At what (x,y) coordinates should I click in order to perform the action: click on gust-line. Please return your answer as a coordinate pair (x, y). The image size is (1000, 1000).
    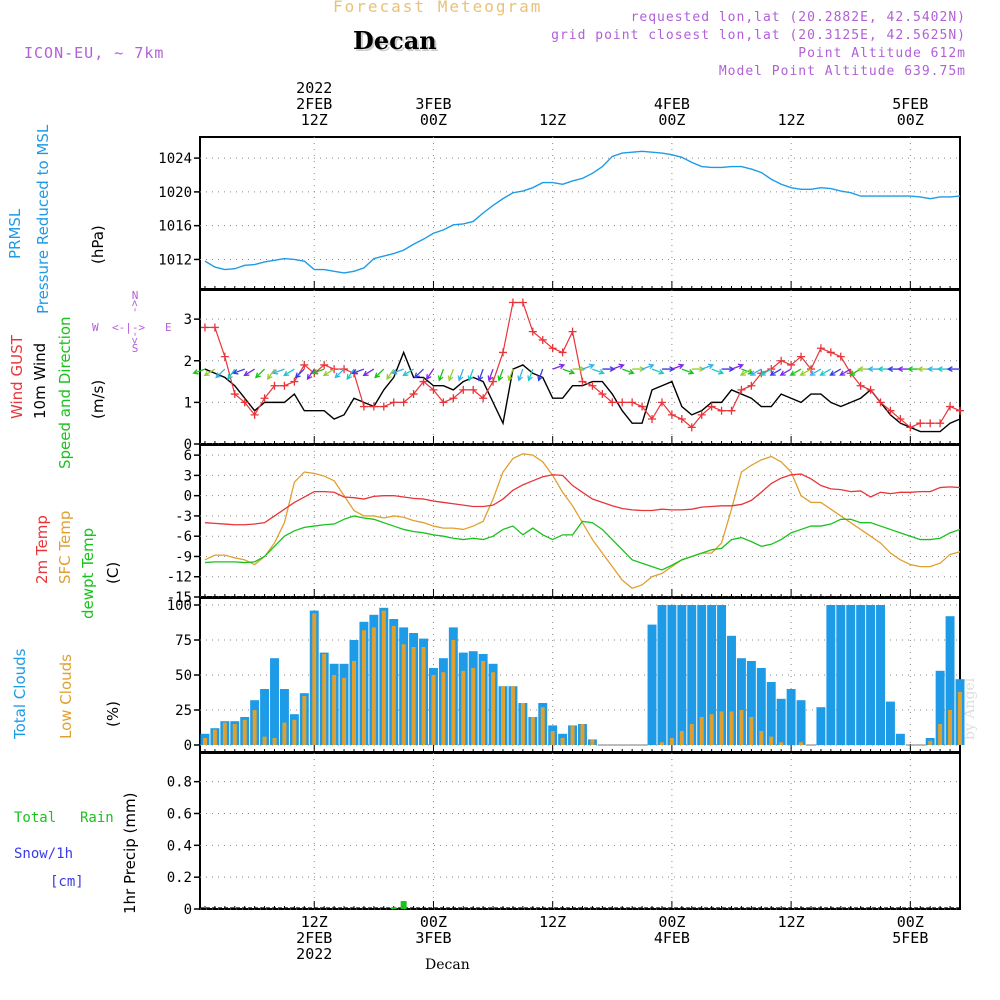
    Looking at the image, I should click on (582, 365).